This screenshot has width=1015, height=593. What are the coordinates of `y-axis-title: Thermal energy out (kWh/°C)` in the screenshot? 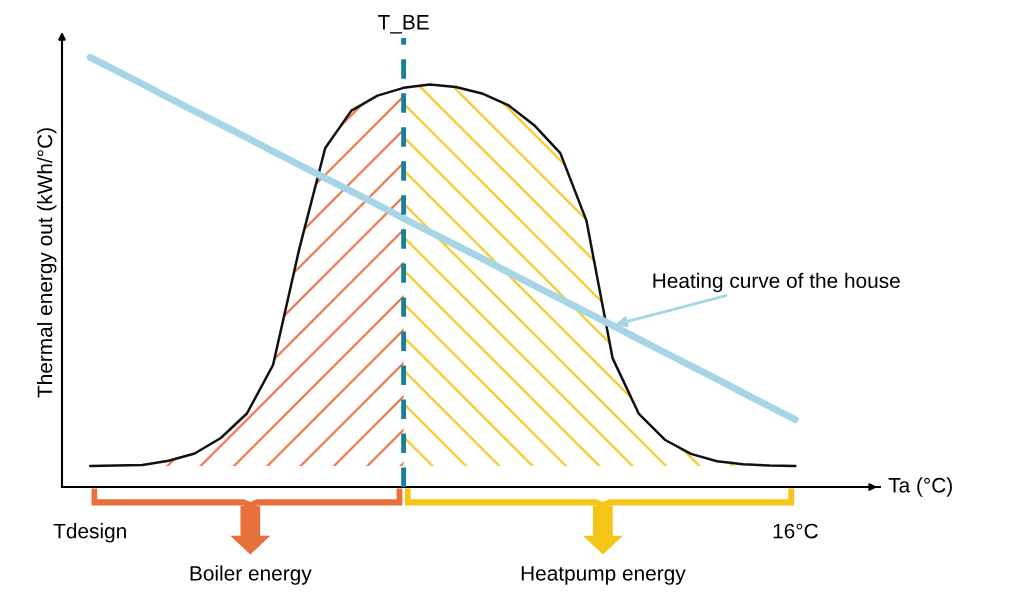 It's located at (47, 263).